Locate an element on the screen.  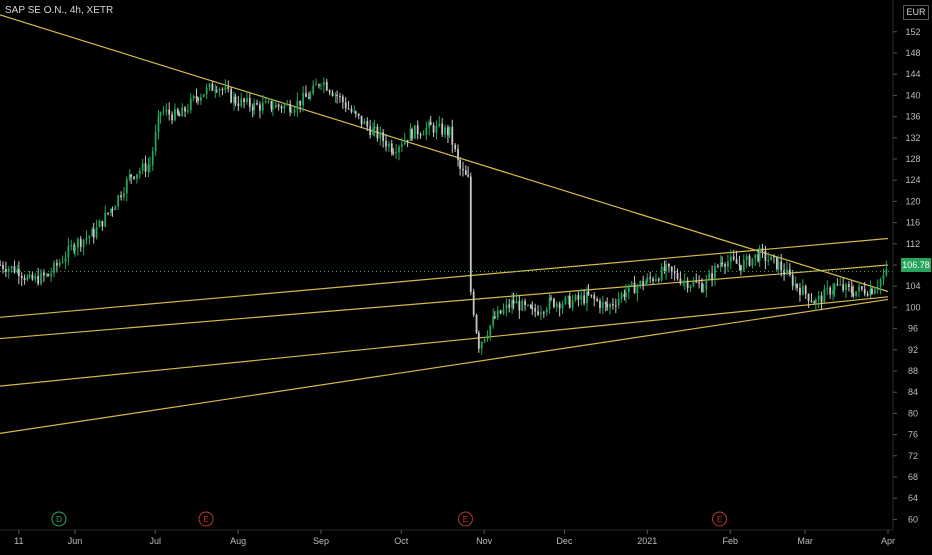
price-tick-label: 152 is located at coordinates (912, 32).